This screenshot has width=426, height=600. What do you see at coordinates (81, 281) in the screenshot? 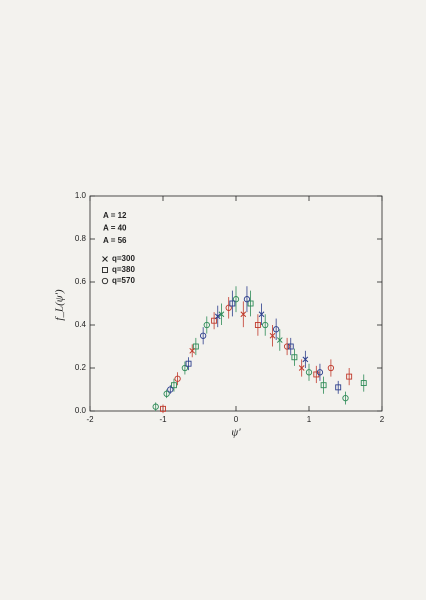
I see `y-tick-label: 0.6` at bounding box center [81, 281].